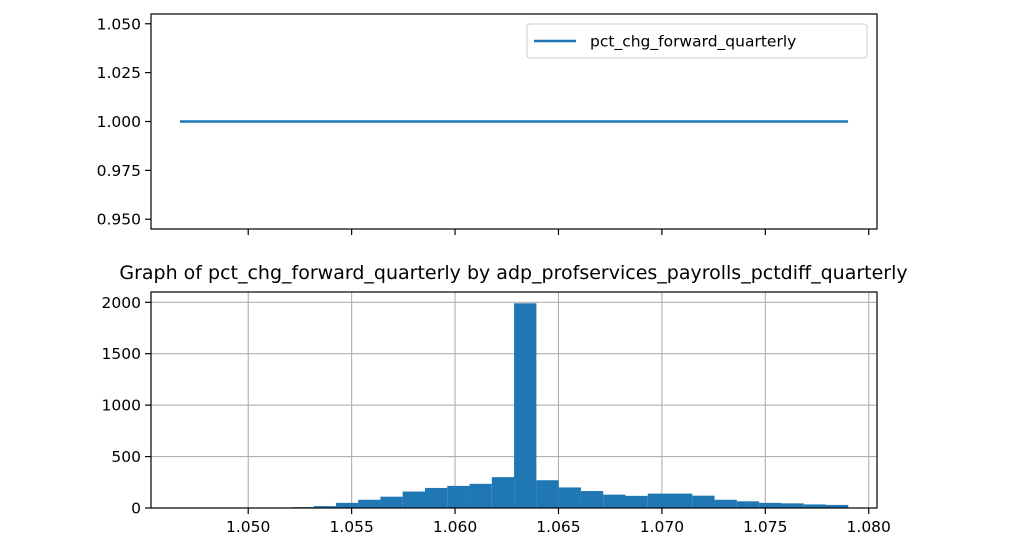 The image size is (1025, 554). I want to click on x-tick-label: 1.075, so click(765, 527).